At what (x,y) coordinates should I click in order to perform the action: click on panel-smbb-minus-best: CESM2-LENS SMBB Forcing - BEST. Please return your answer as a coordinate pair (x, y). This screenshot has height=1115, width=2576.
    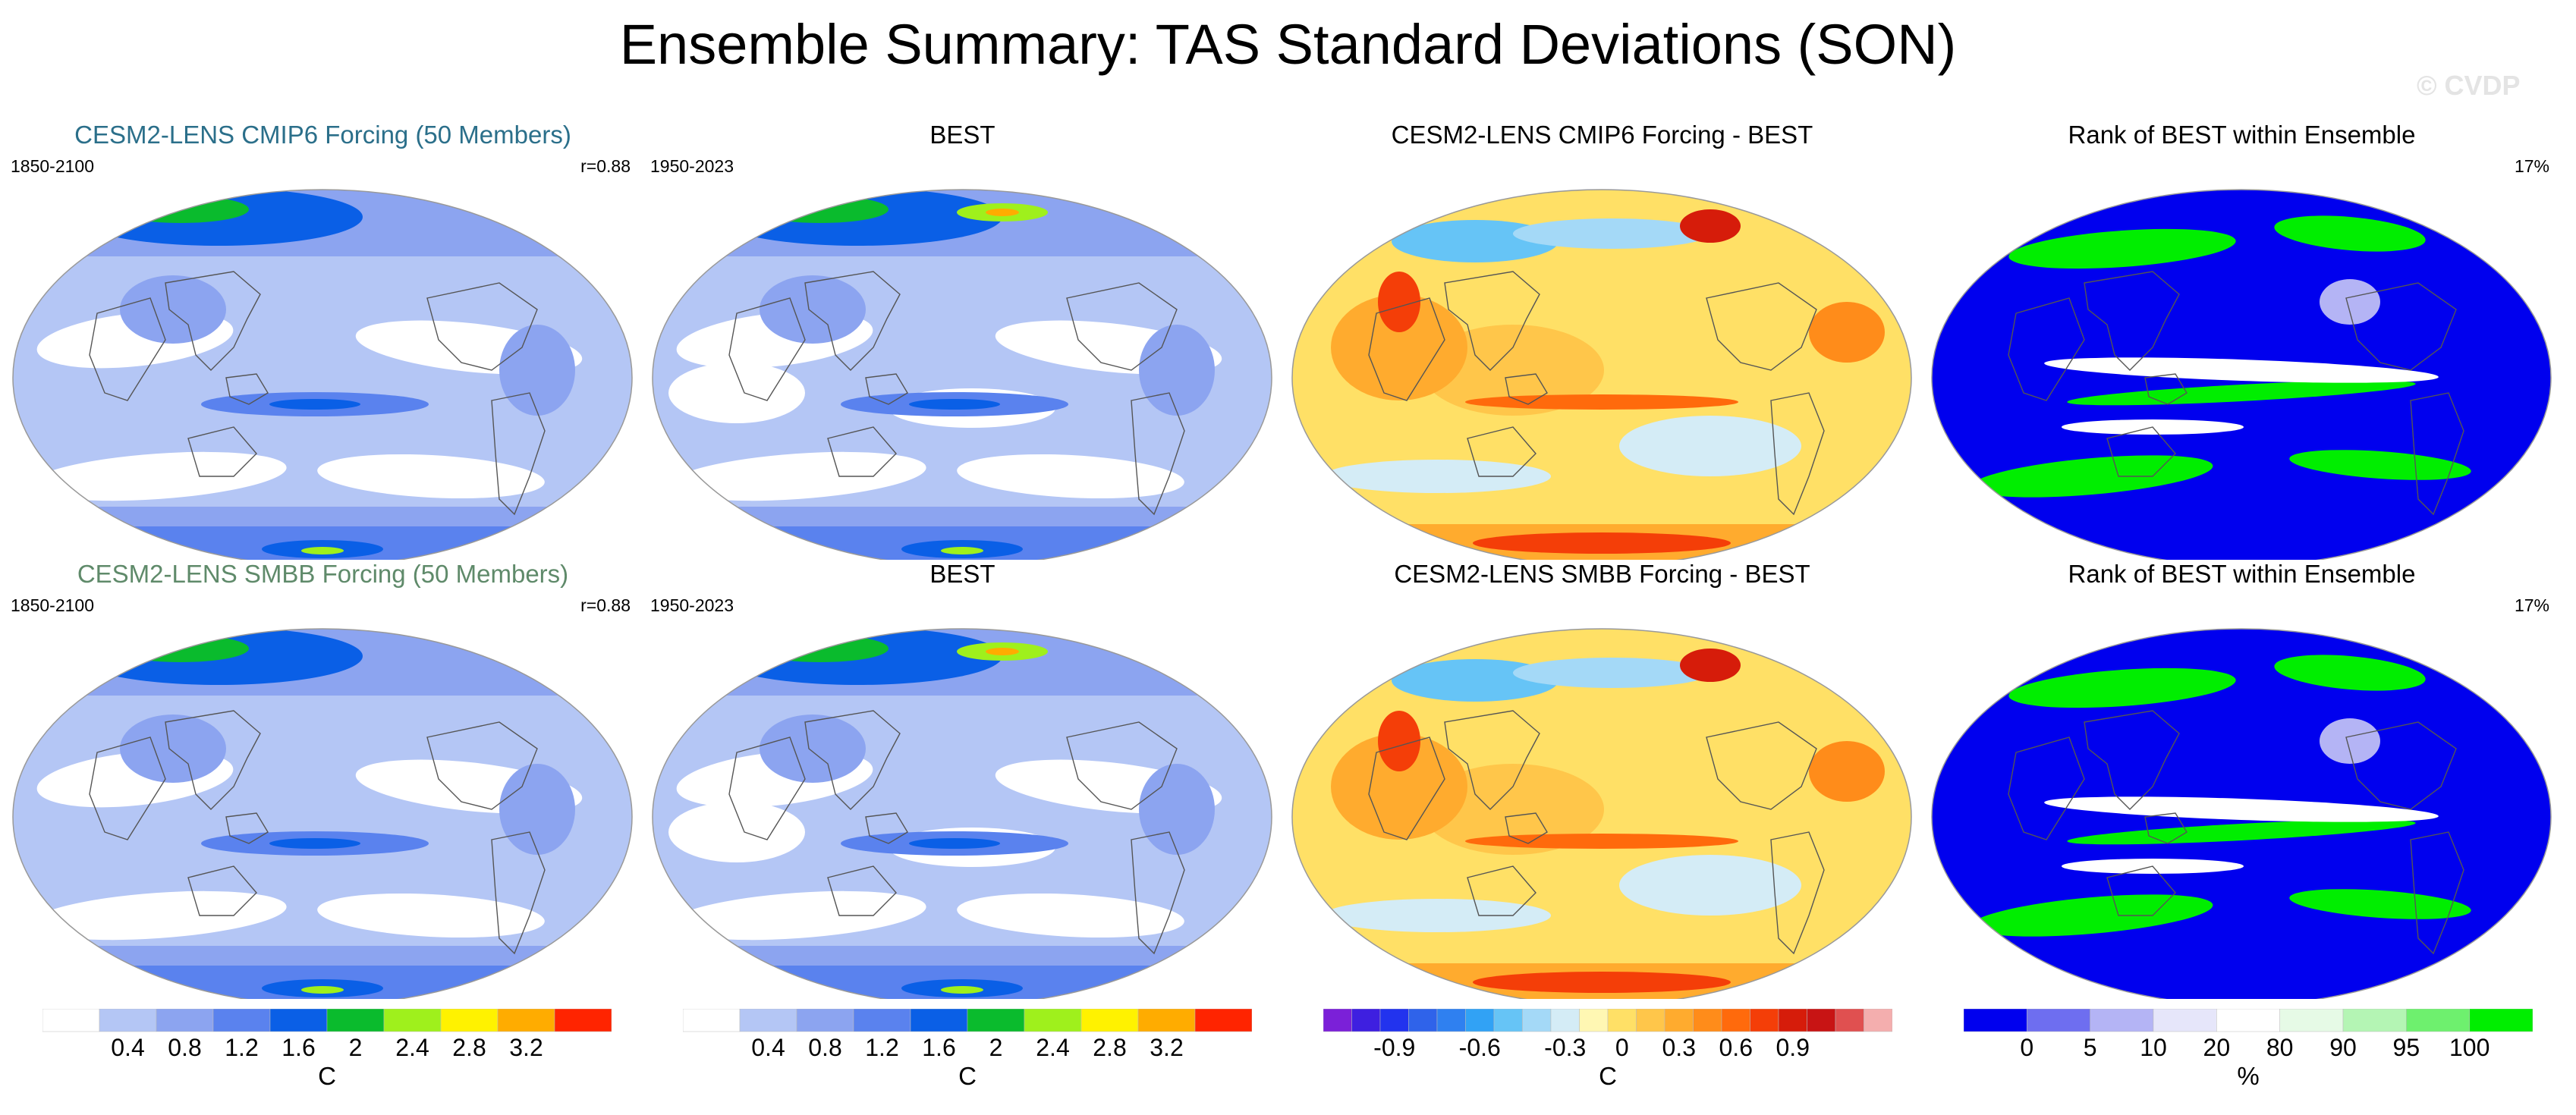
    Looking at the image, I should click on (1602, 779).